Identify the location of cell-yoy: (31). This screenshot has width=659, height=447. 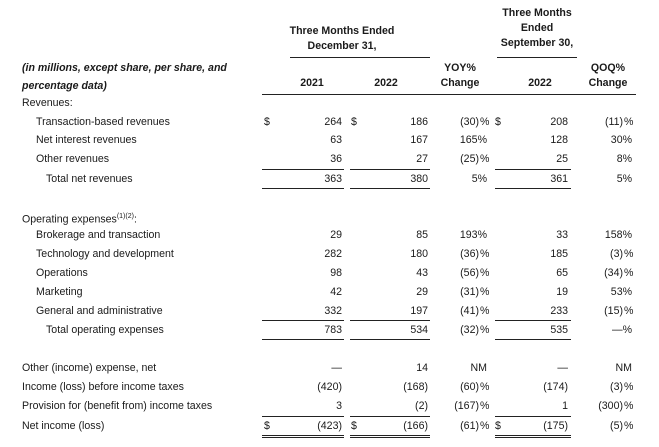
(469, 292).